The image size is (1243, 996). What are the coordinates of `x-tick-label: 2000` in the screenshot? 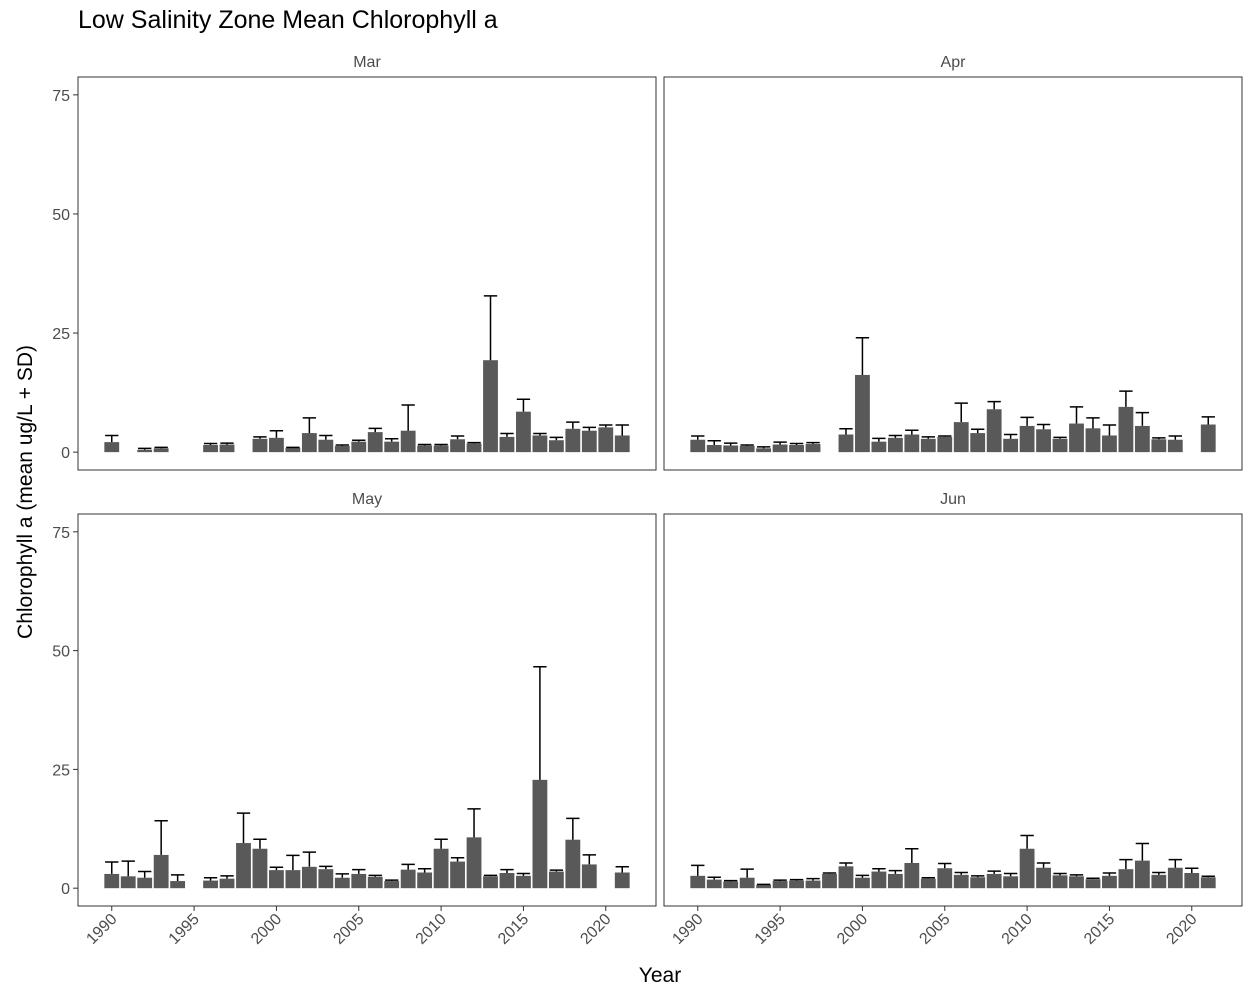 It's located at (852, 929).